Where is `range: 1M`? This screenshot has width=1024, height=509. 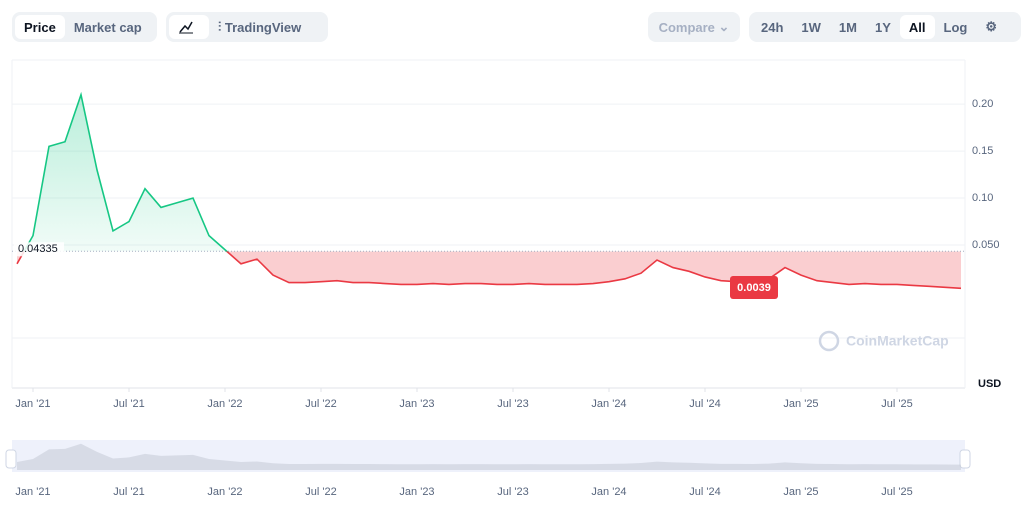
range: 1M is located at coordinates (847, 27).